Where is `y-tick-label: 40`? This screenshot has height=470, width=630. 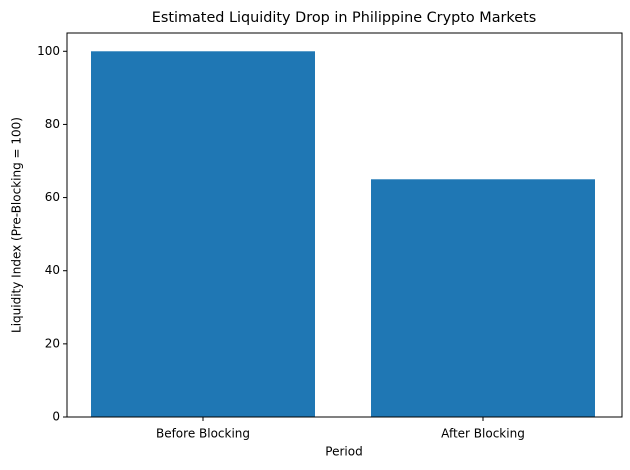
y-tick-label: 40 is located at coordinates (52, 270).